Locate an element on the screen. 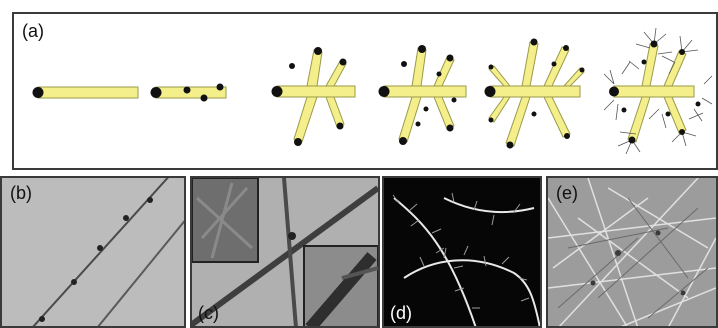 The height and width of the screenshot is (328, 718). panel-d-label: (d) is located at coordinates (401, 313).